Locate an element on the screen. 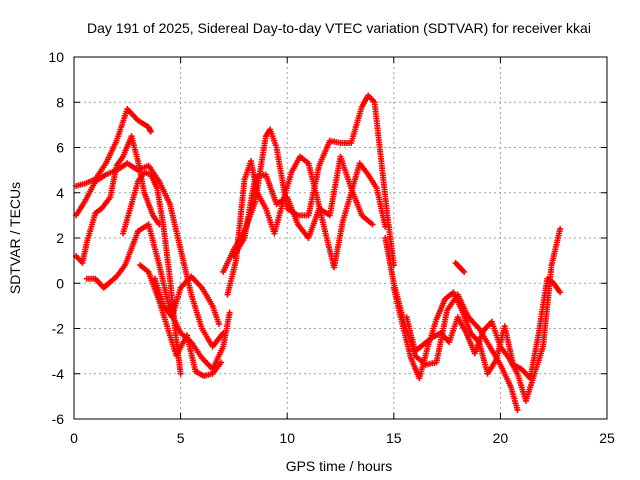 This screenshot has height=480, width=640. x-tick-label: 5 is located at coordinates (181, 438).